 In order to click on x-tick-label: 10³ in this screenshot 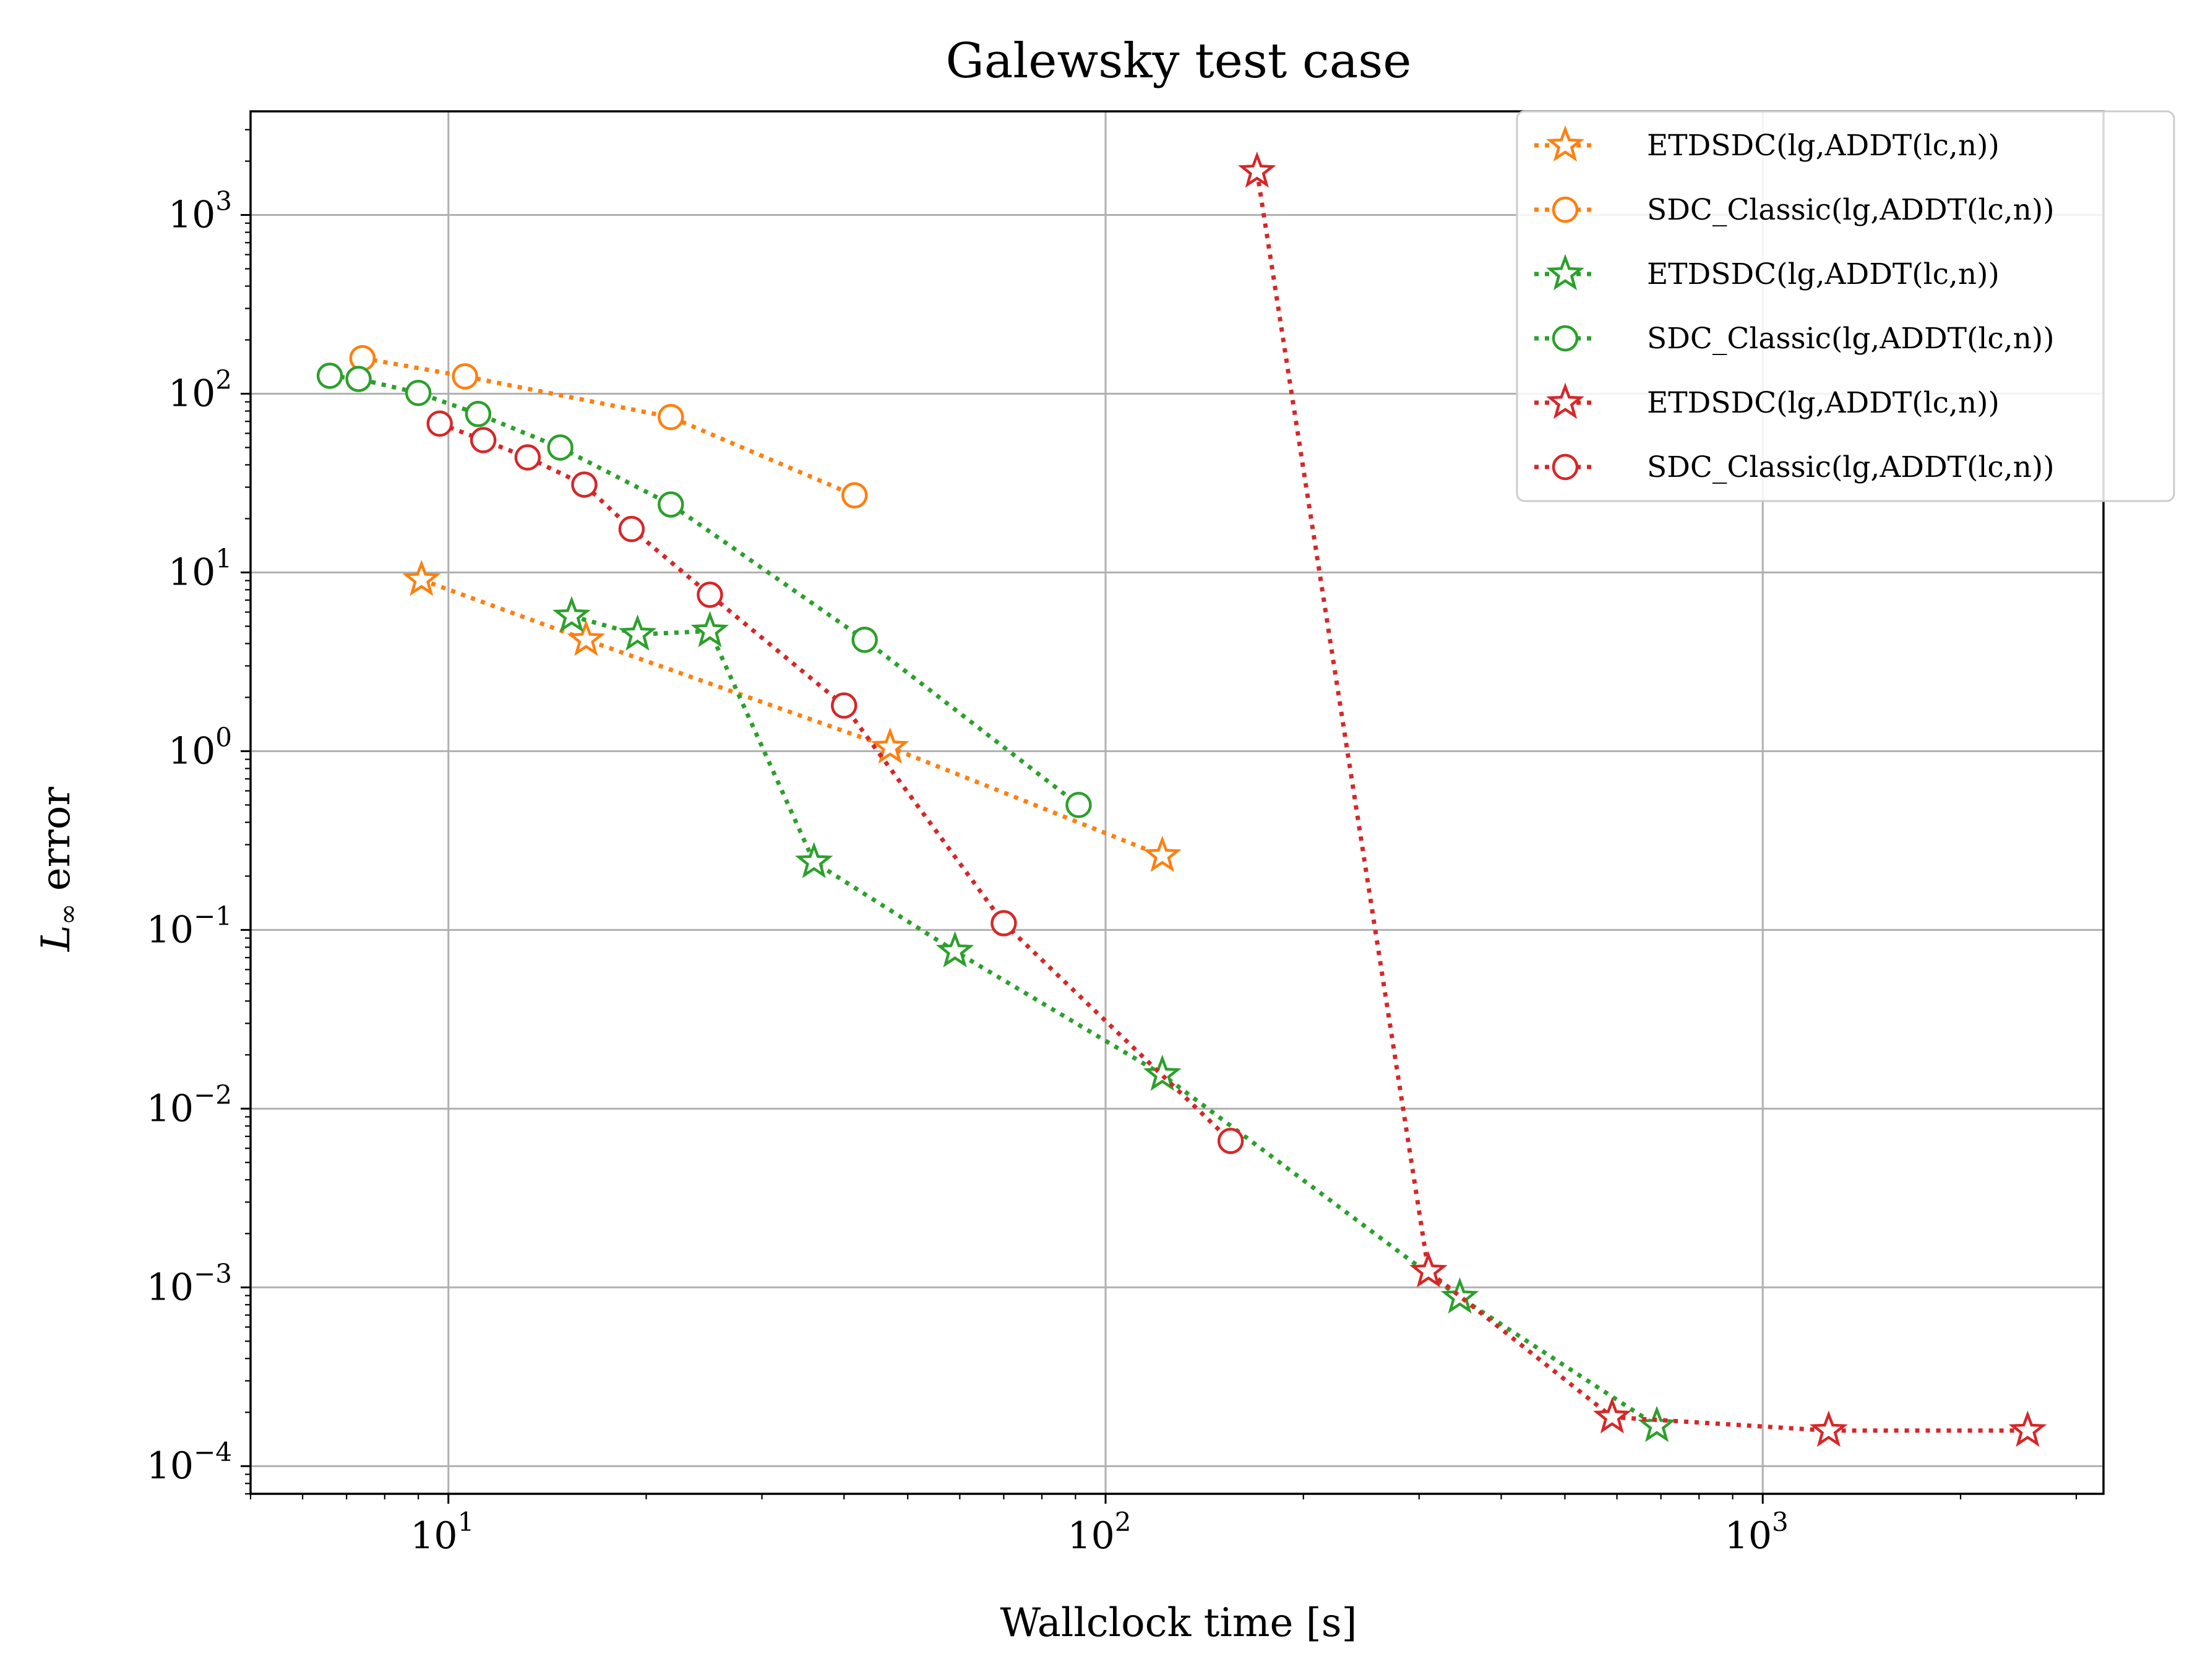, I will do `click(1757, 1532)`.